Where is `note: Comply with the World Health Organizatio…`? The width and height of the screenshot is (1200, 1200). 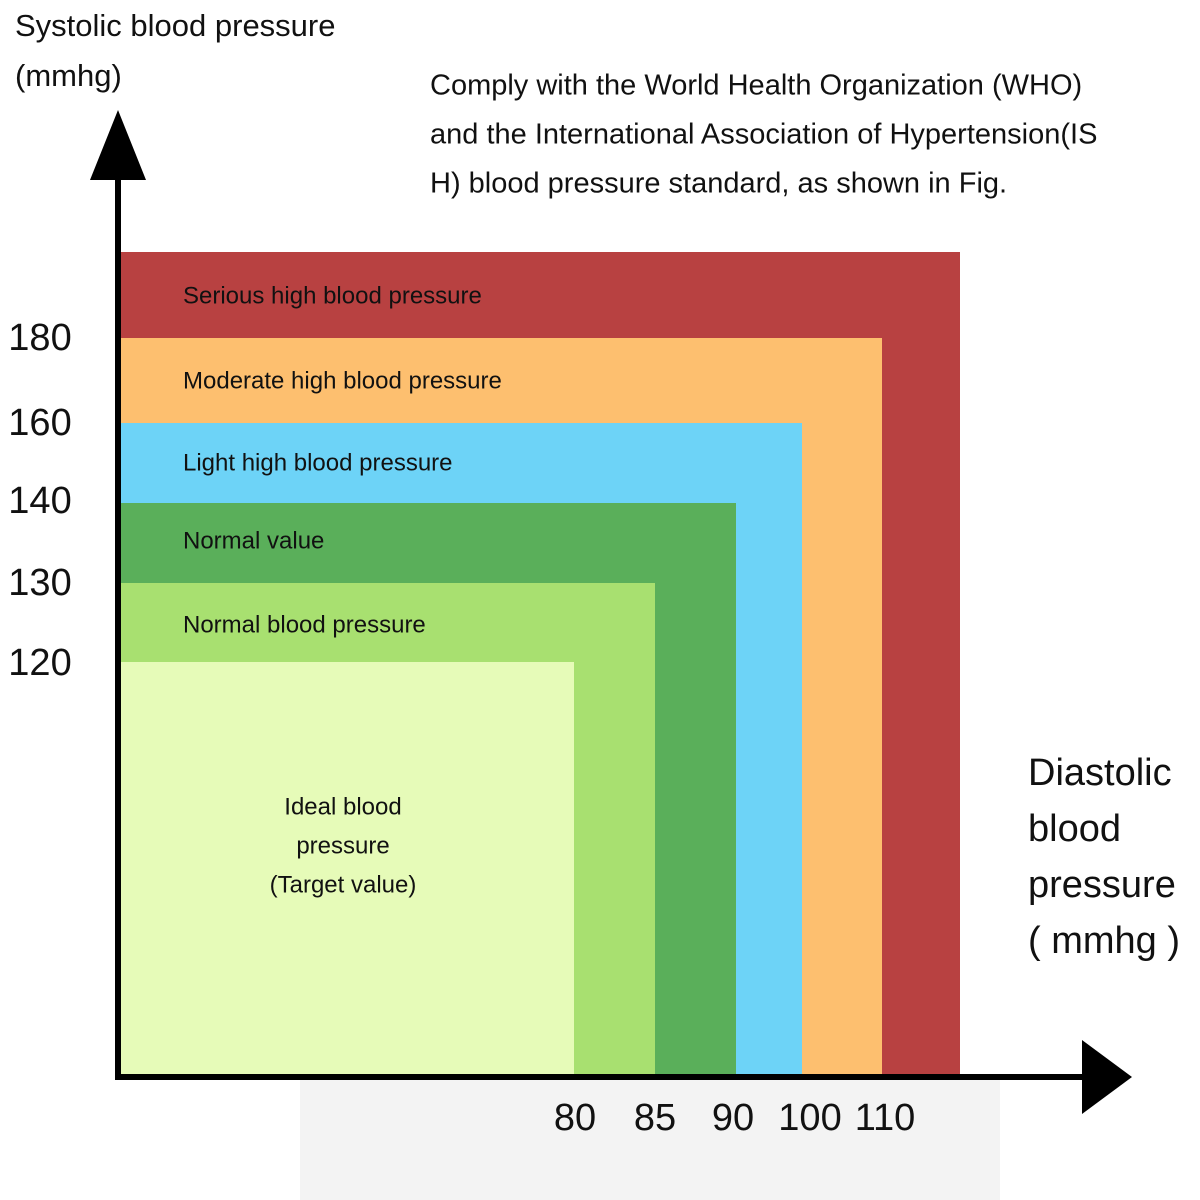
note: Comply with the World Health Organizatio… is located at coordinates (756, 86).